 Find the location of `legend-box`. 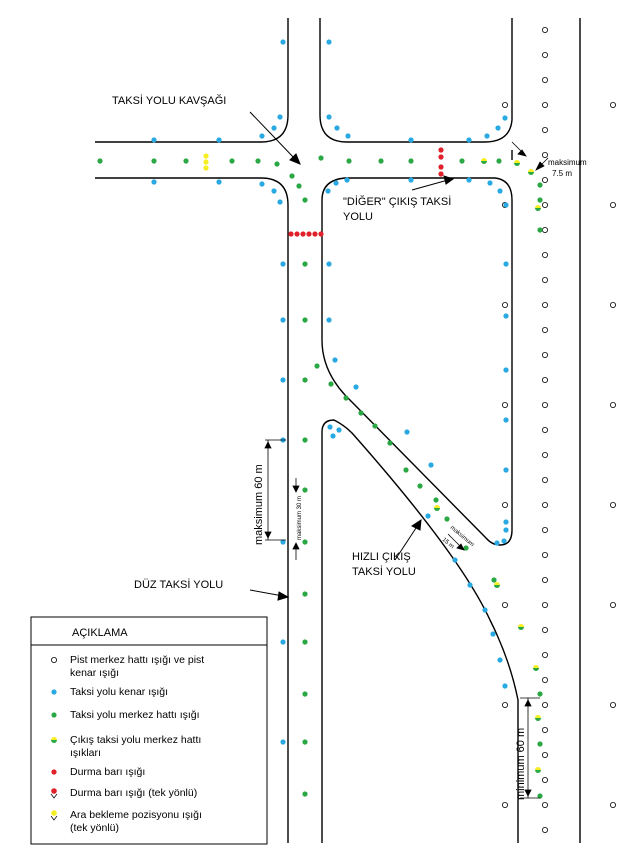

legend-box is located at coordinates (149, 730).